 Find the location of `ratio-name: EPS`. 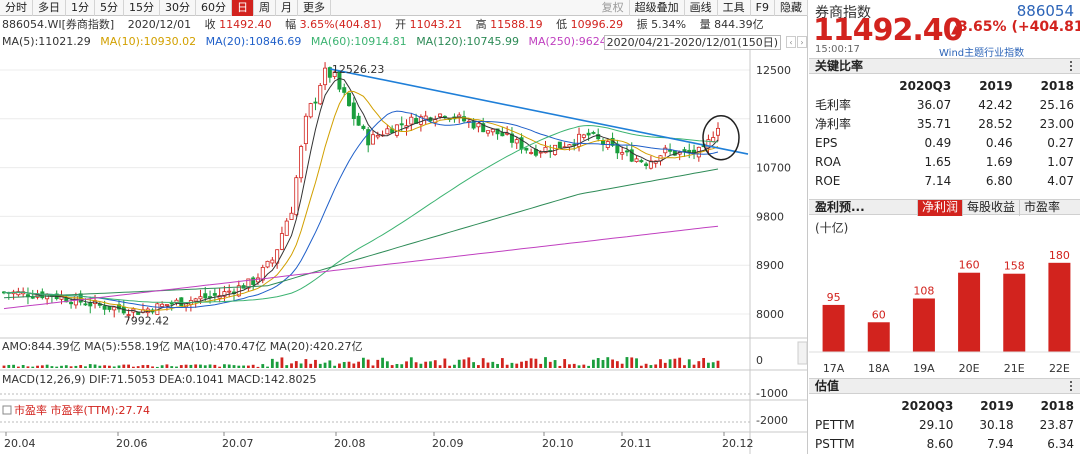

ratio-name: EPS is located at coordinates (826, 142).